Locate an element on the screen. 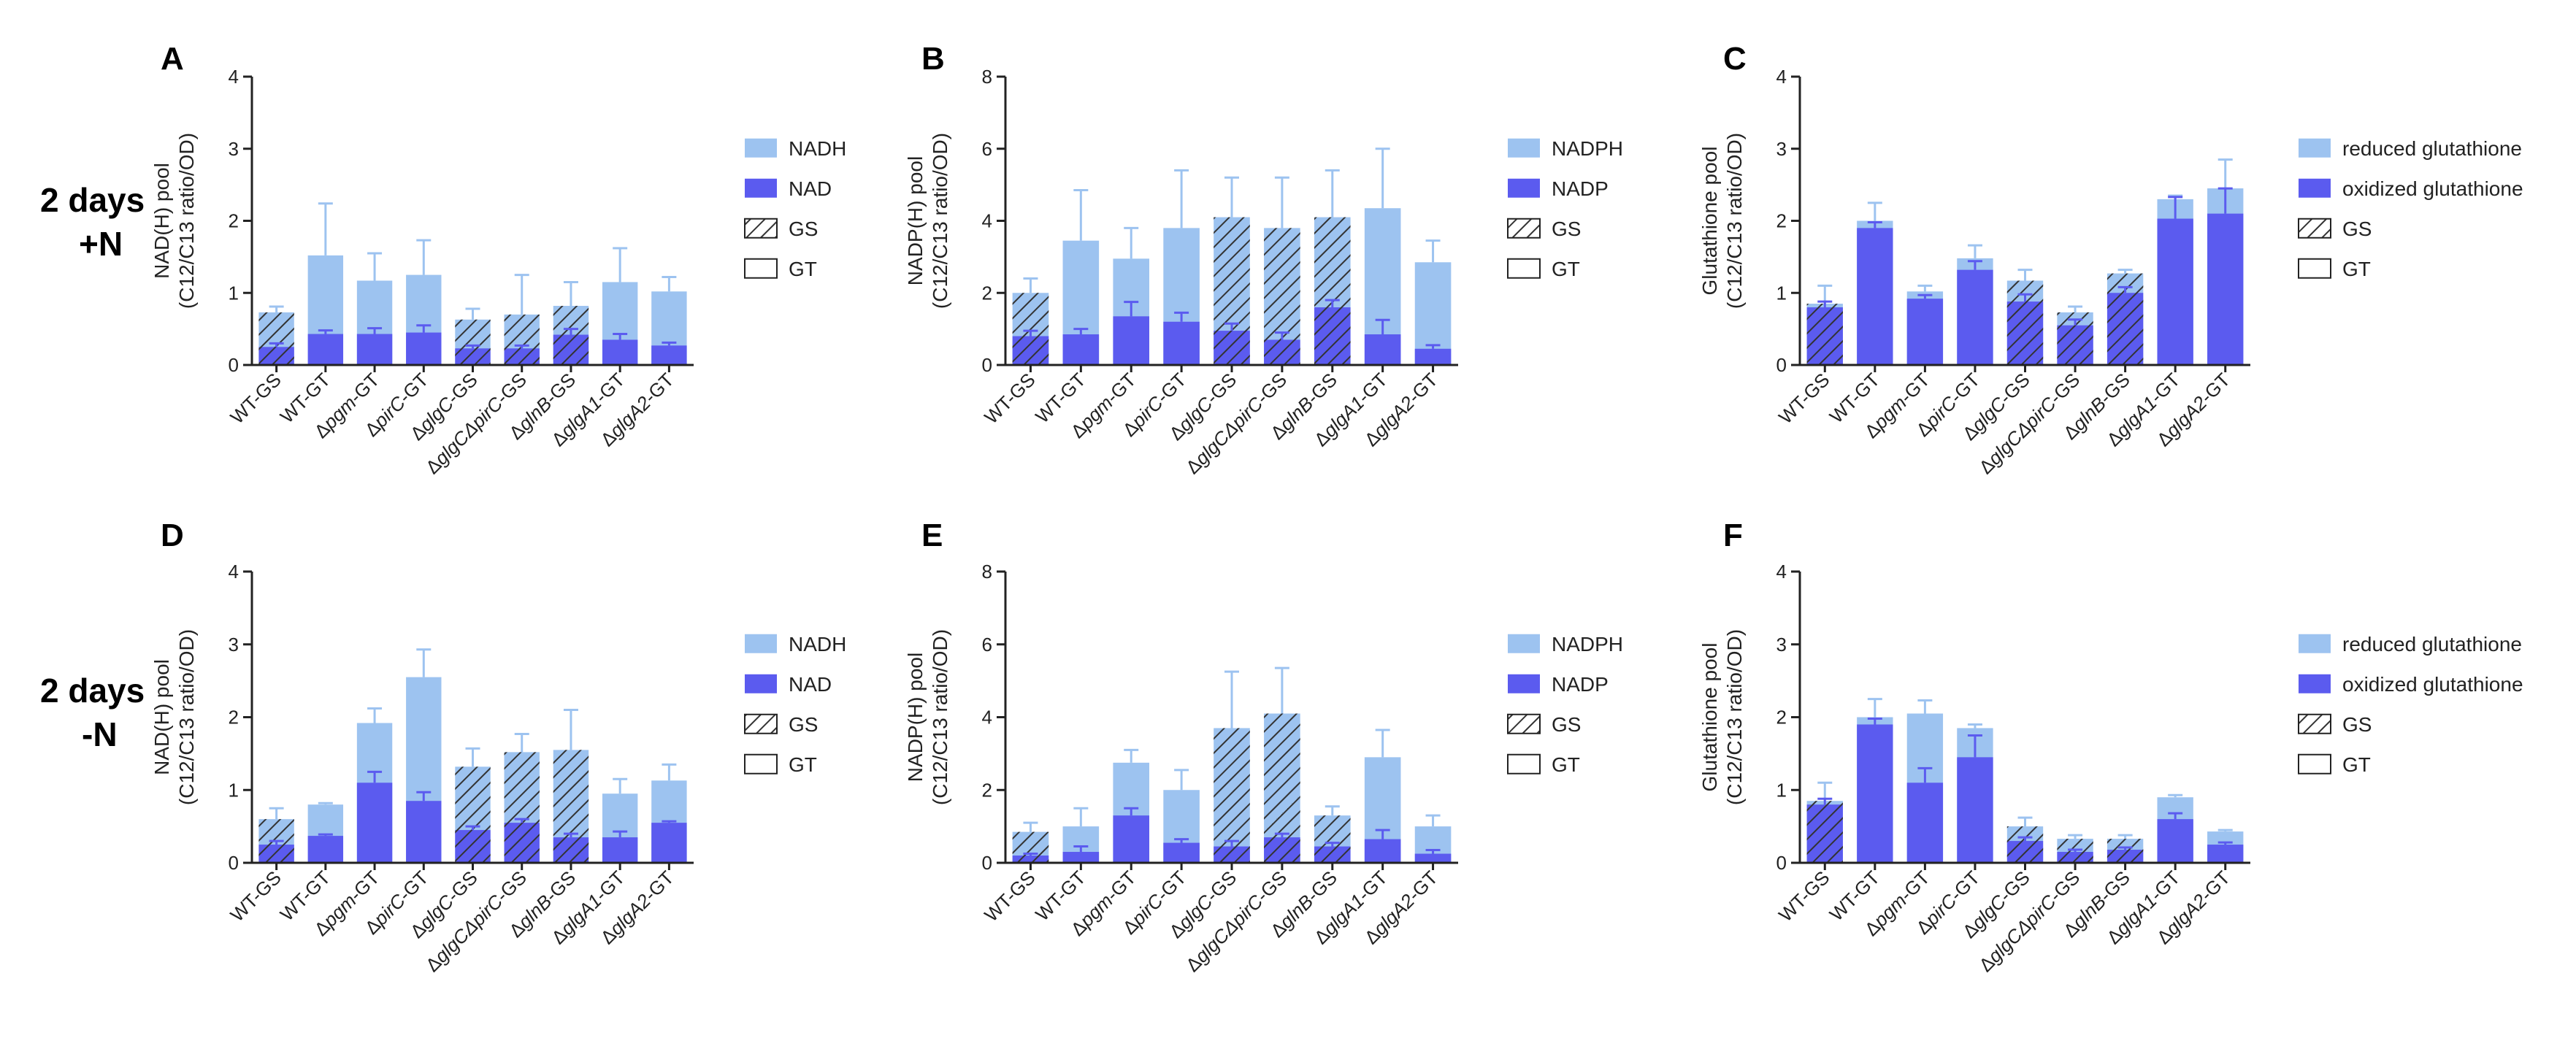 The width and height of the screenshot is (2576, 1038). bar-C-1-dark is located at coordinates (1875, 296).